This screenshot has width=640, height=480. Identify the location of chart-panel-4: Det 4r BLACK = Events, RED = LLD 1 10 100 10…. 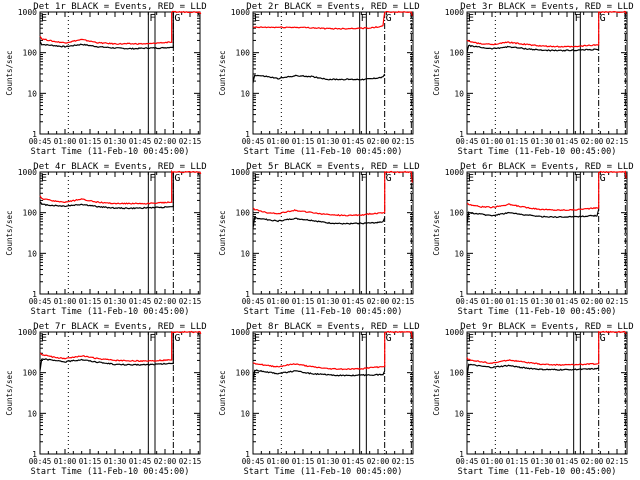
(106, 239).